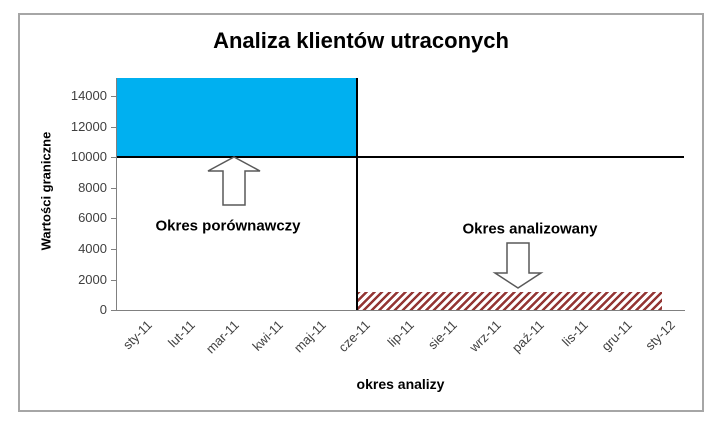 The width and height of the screenshot is (721, 428). What do you see at coordinates (530, 229) in the screenshot?
I see `analyzed-period-annotation: Okres analizowany` at bounding box center [530, 229].